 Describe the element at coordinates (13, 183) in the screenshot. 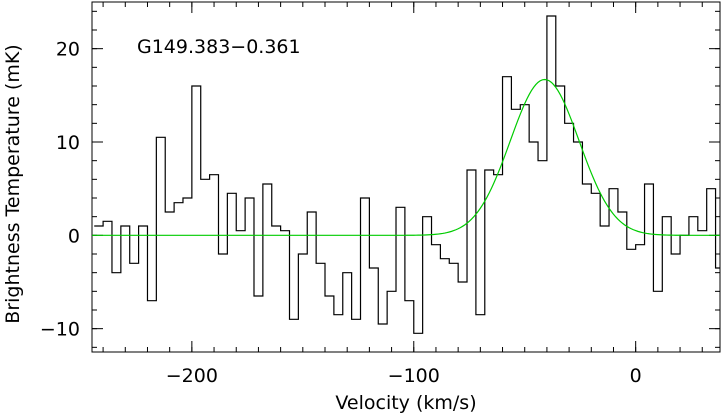

I see `y-axis-label: Brightness Temperature (mK)` at that location.